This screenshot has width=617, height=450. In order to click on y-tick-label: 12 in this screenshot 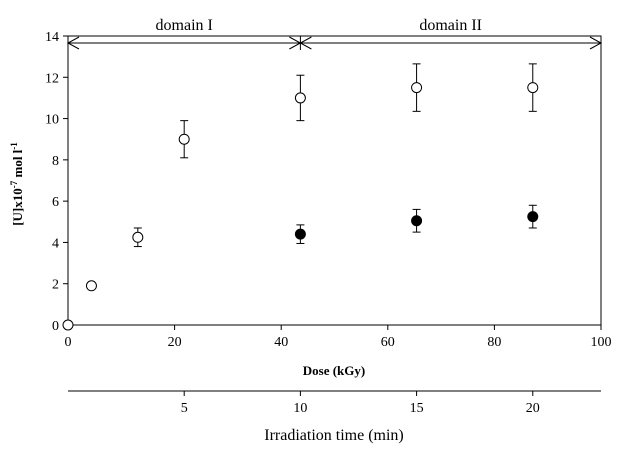, I will do `click(52, 78)`.